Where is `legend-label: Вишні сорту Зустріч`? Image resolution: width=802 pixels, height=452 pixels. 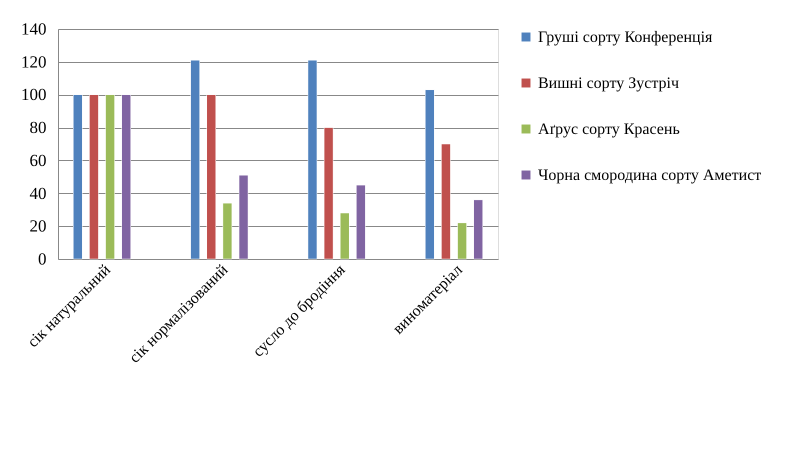
legend-label: Вишні сорту Зустріч is located at coordinates (609, 83).